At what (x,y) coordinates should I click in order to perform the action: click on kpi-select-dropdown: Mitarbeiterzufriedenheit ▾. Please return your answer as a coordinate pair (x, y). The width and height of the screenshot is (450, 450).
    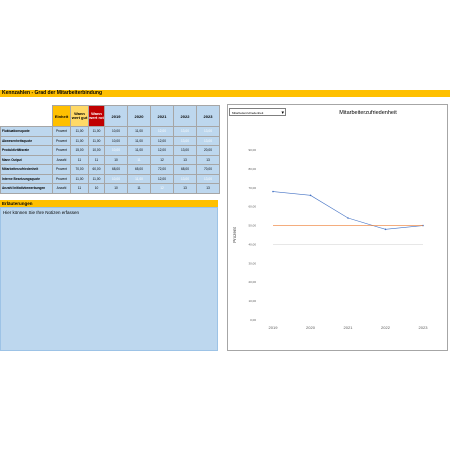
    Looking at the image, I should click on (257, 112).